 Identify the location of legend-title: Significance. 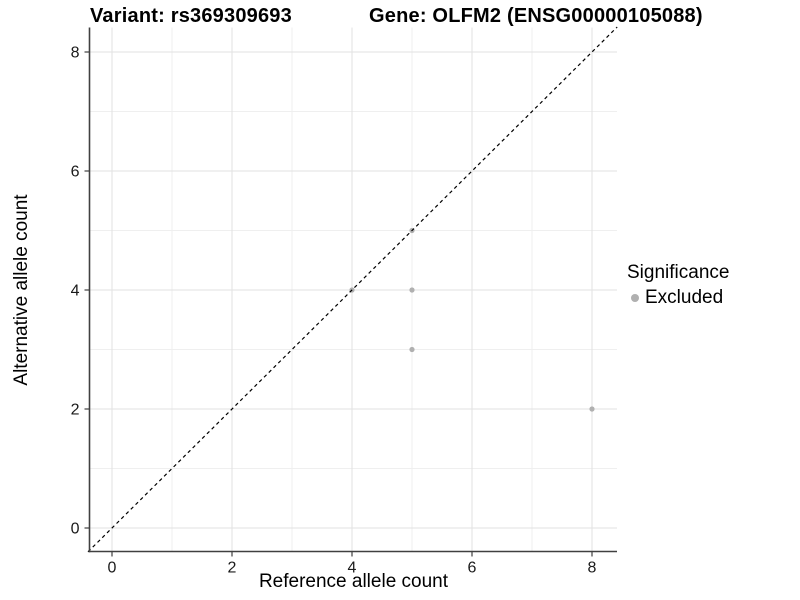
(678, 272).